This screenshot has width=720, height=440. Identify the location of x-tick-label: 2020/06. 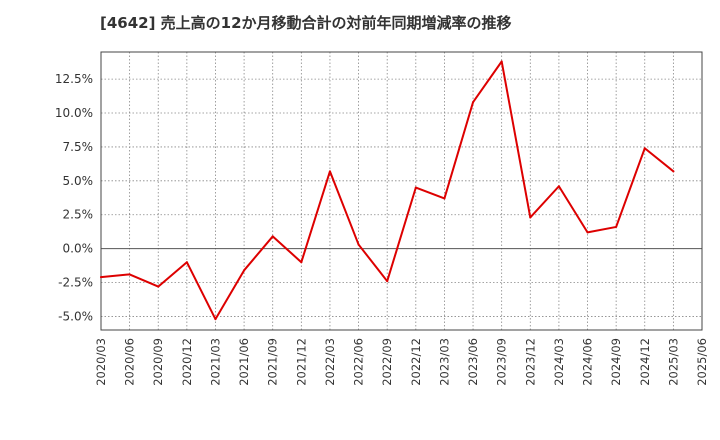
(130, 362).